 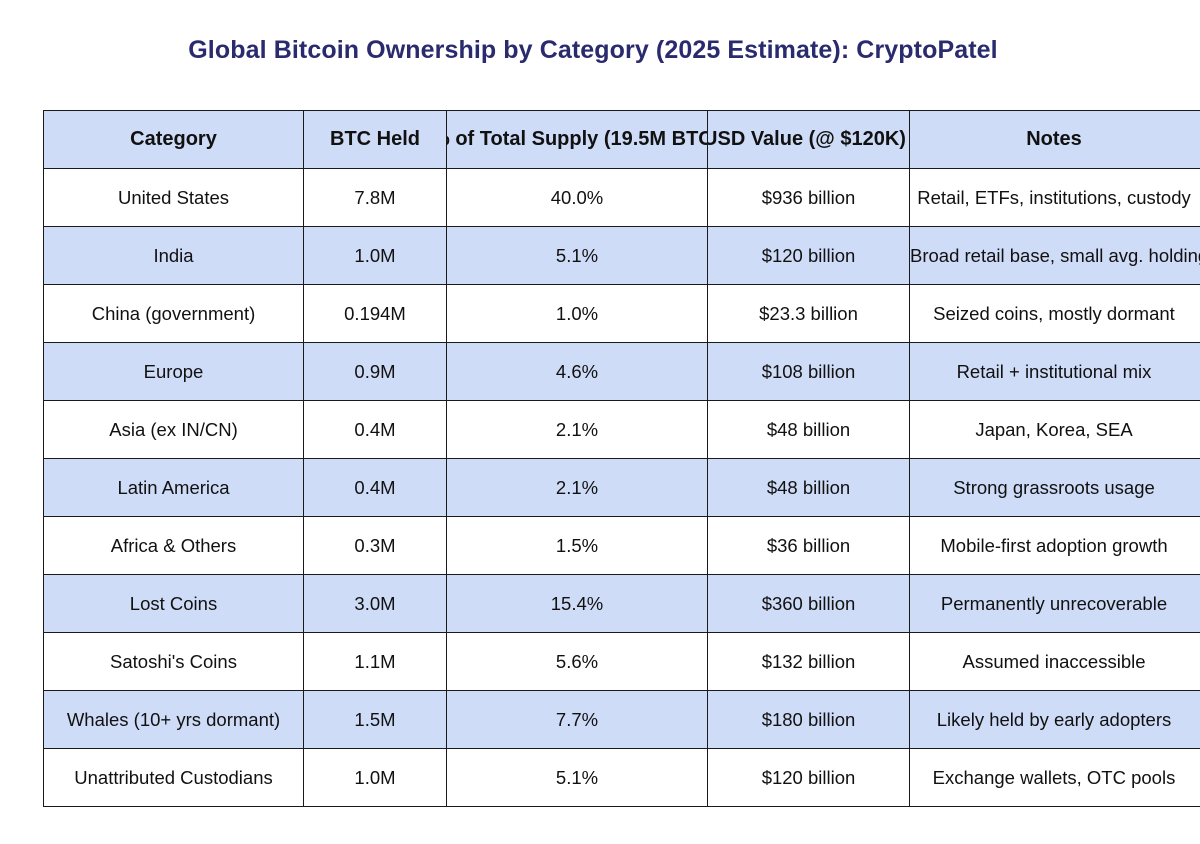 I want to click on cell-category: Lost Coins, so click(x=173, y=603).